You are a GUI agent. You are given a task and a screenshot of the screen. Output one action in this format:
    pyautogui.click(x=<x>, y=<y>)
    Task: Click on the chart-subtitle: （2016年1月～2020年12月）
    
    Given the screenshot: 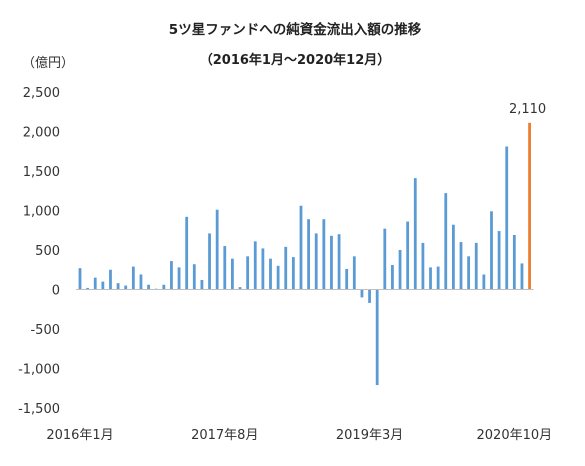 What is the action you would take?
    pyautogui.click(x=295, y=60)
    